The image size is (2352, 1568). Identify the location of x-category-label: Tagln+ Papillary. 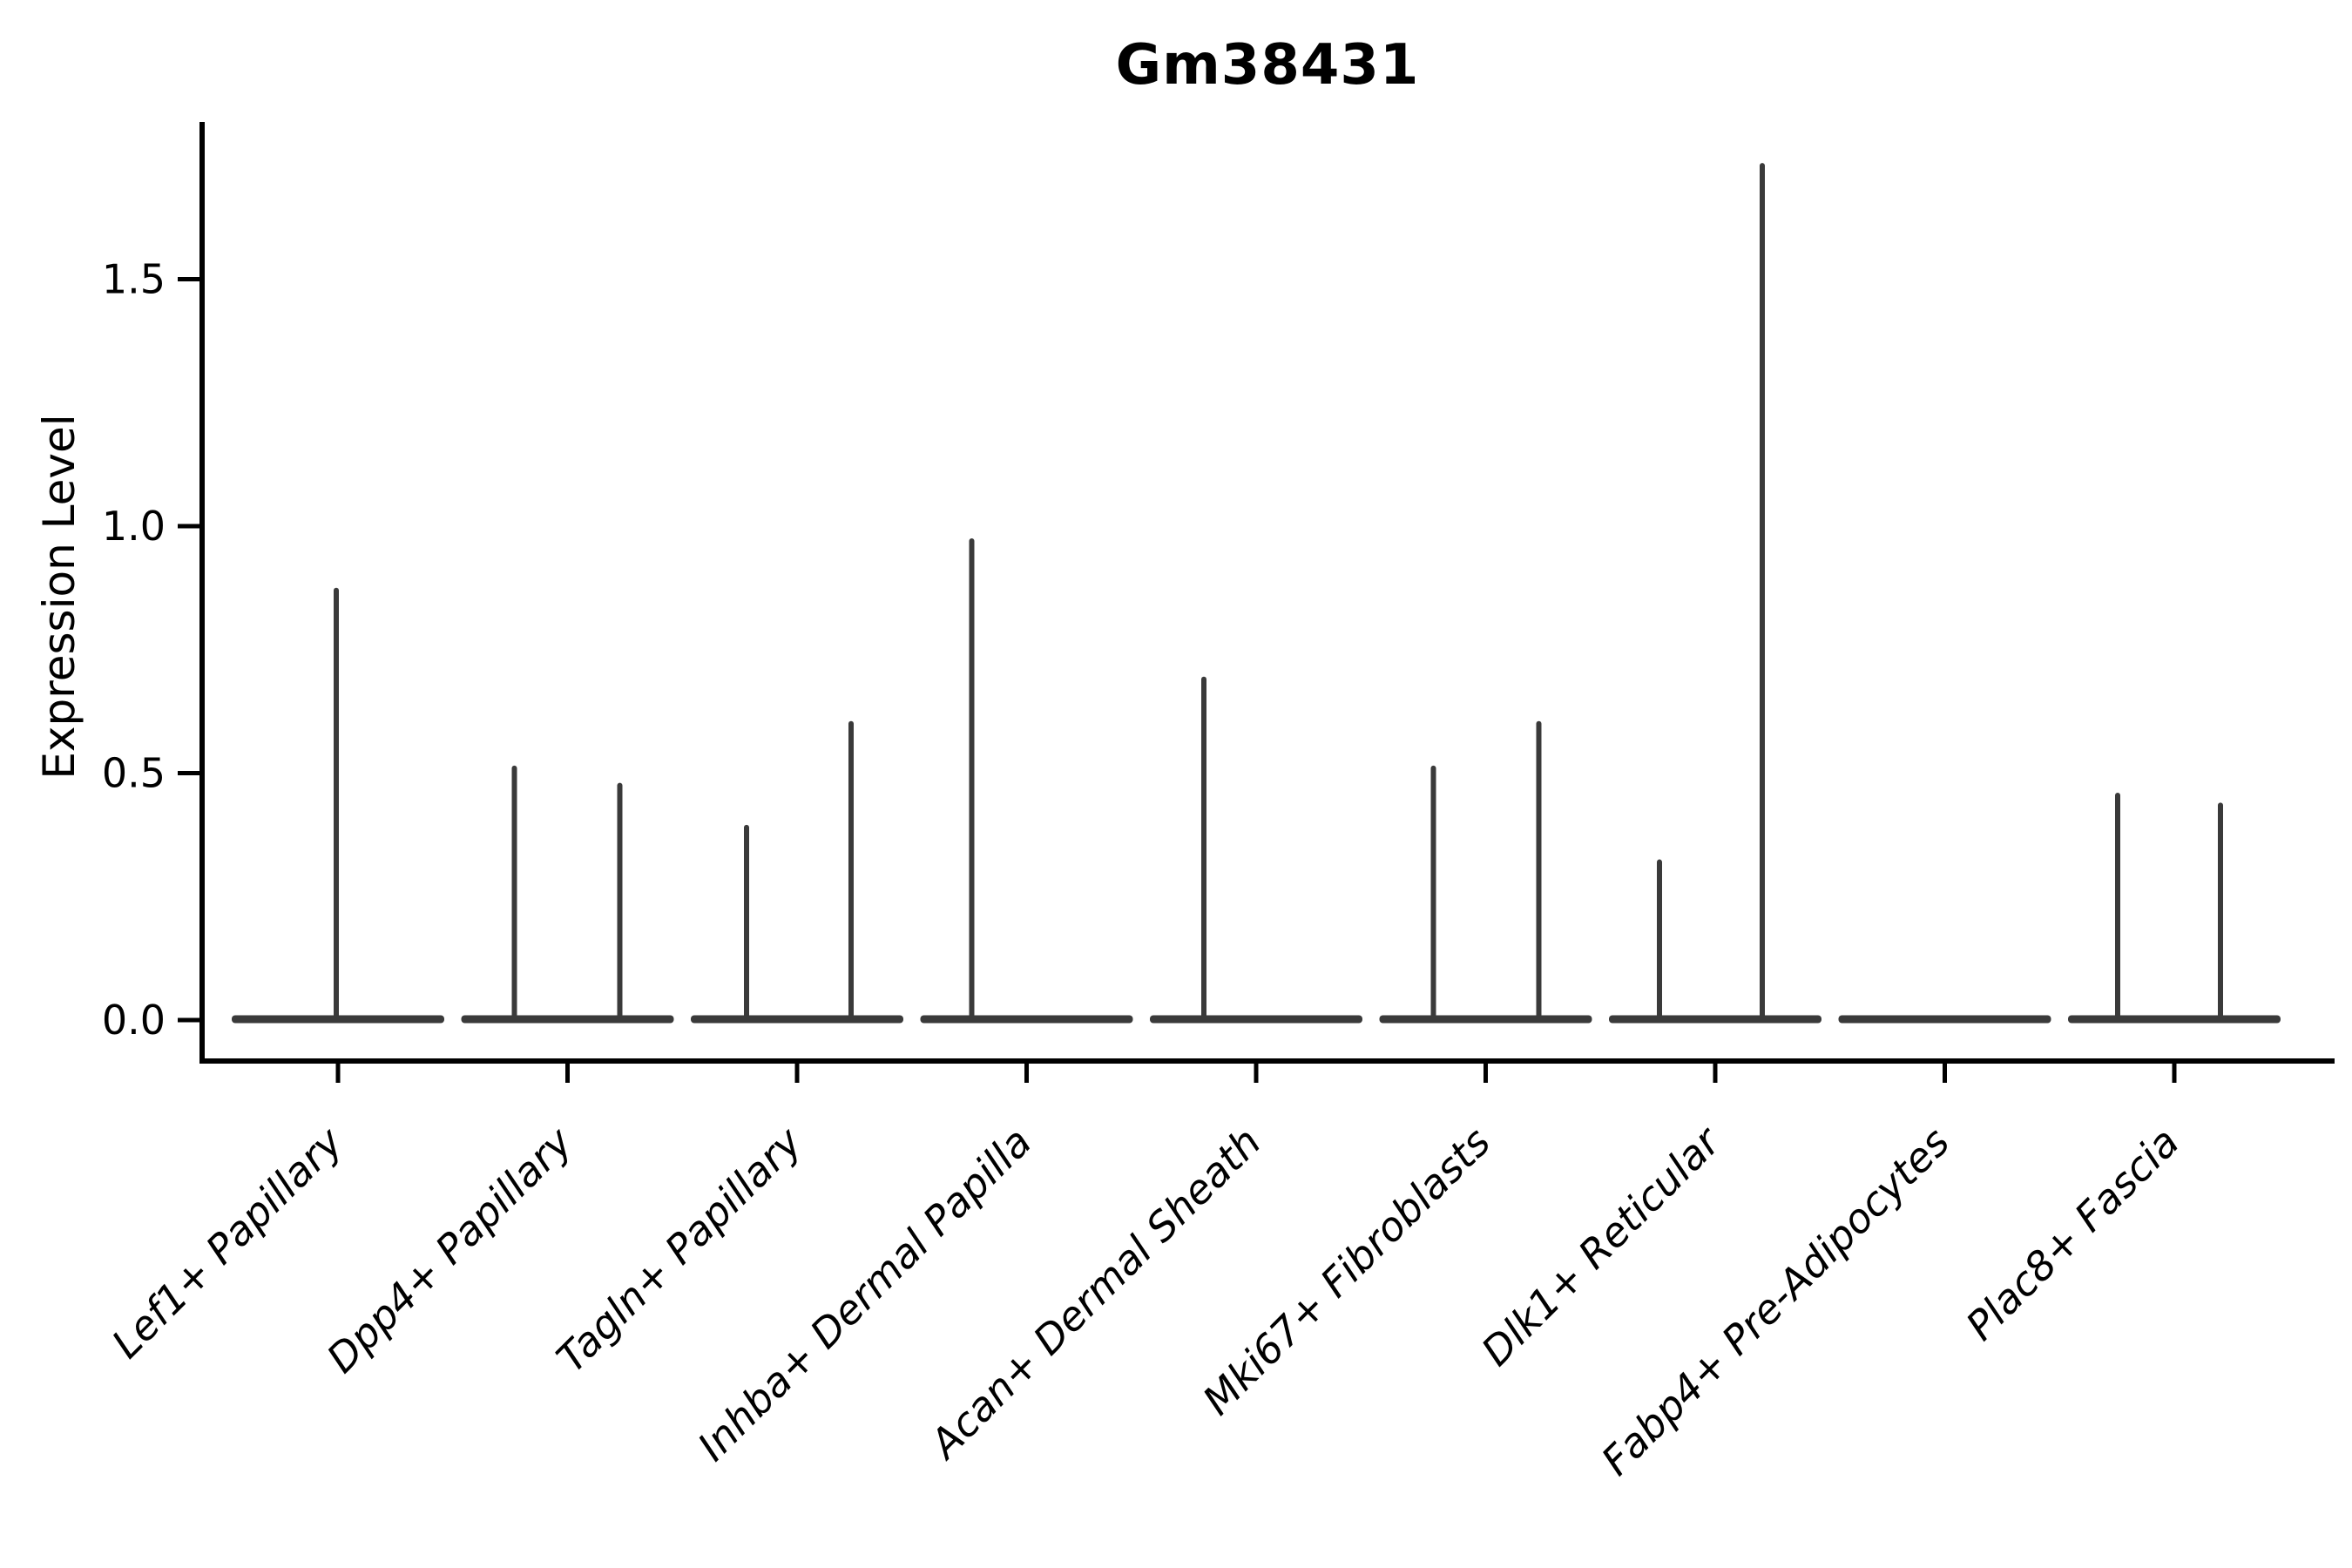
(679, 1250).